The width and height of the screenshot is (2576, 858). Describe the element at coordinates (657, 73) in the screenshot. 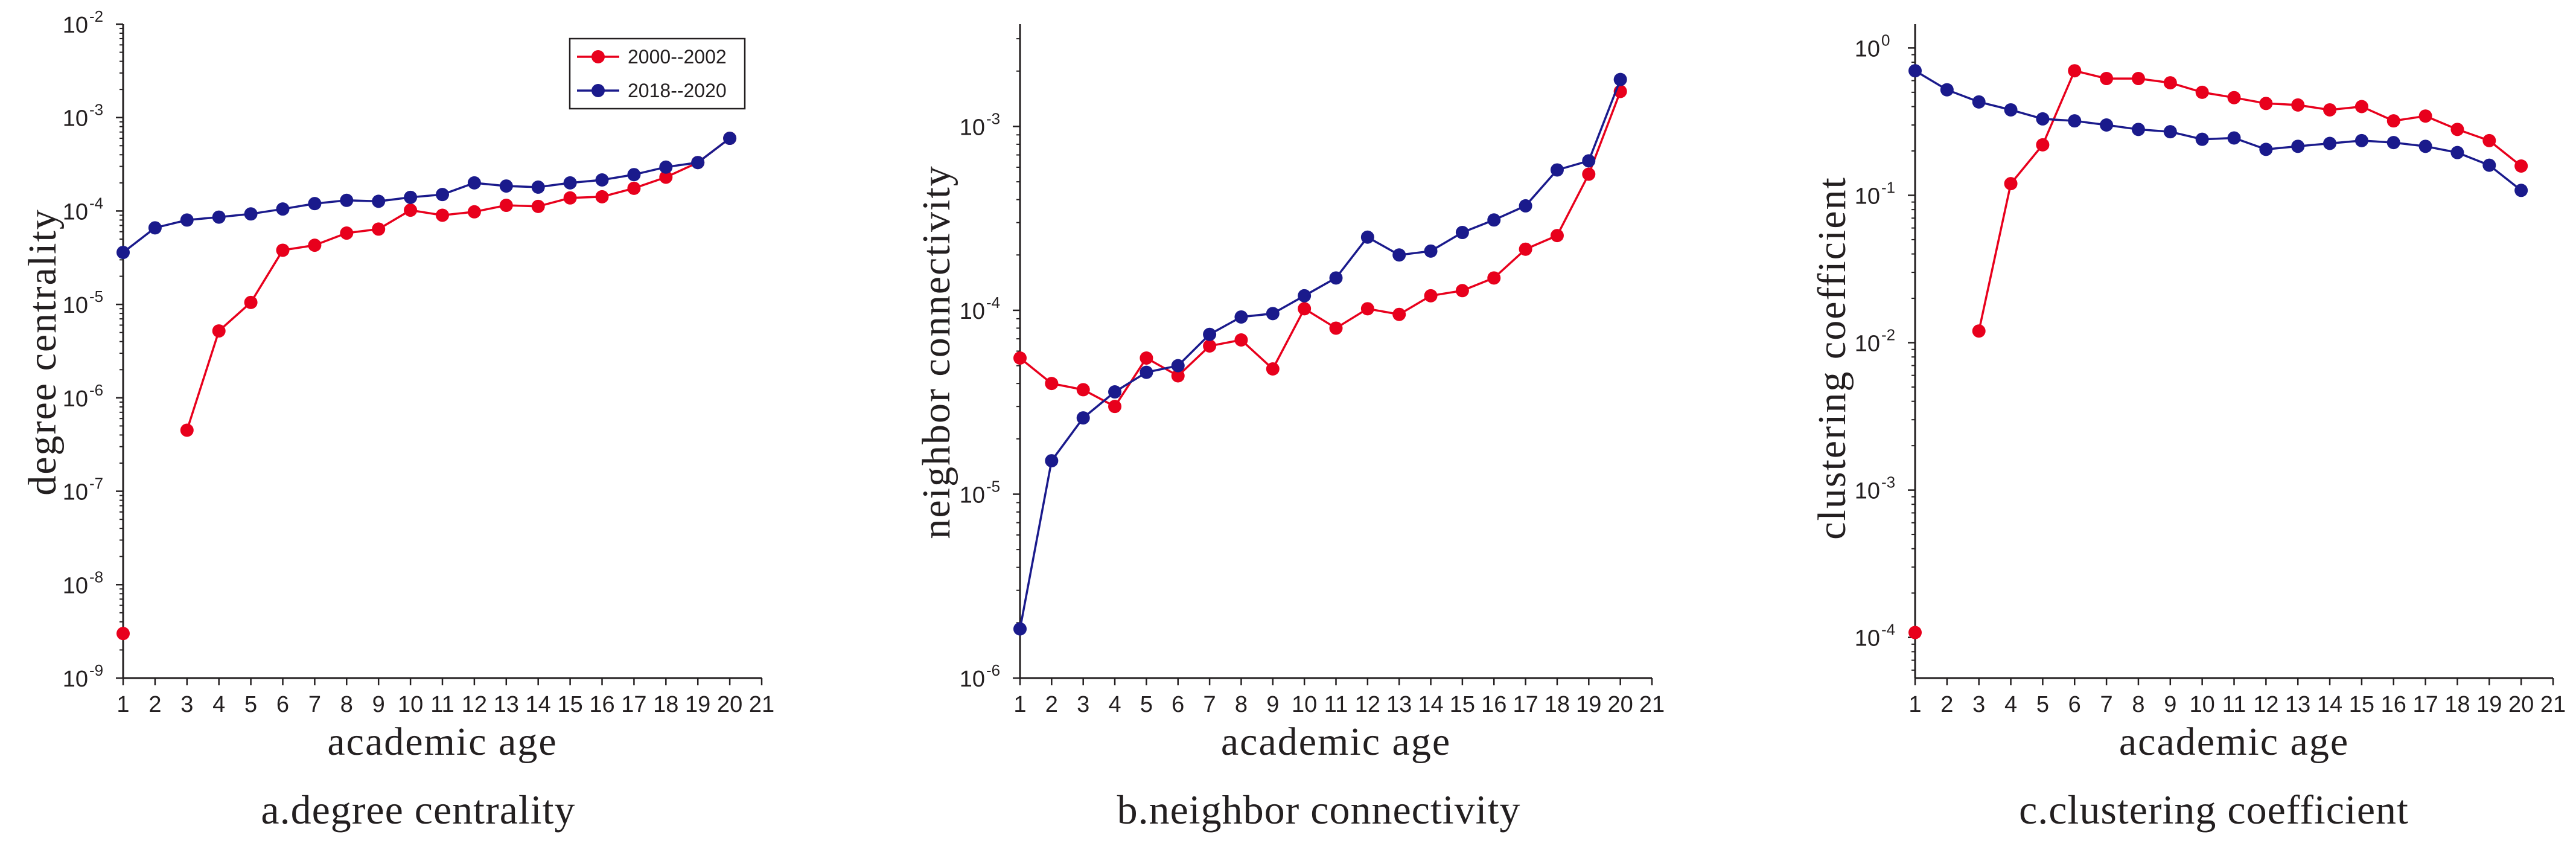

I see `legend: 2000--2002 2018--2020` at that location.